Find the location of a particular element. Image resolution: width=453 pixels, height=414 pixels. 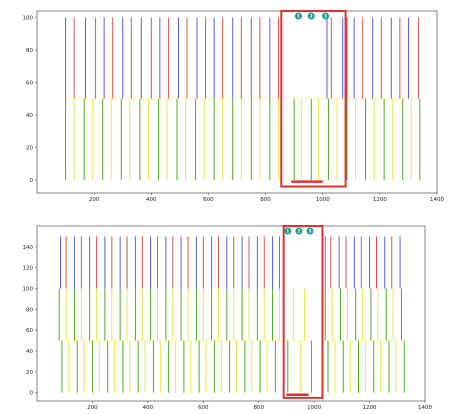

y-tick-label: 140 is located at coordinates (28, 248).